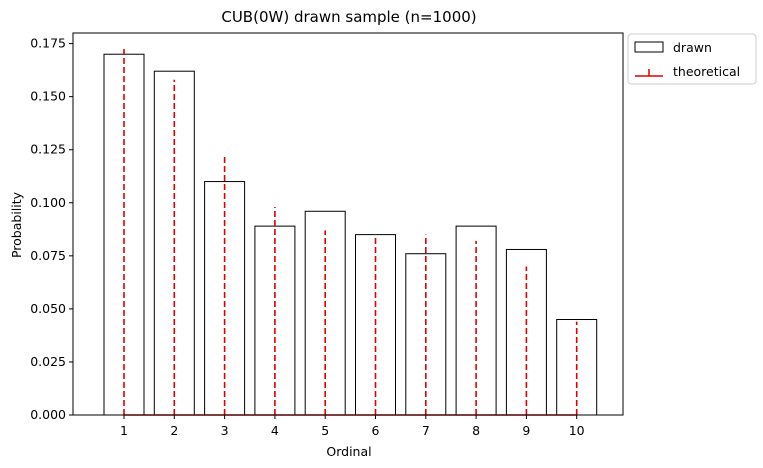  Describe the element at coordinates (48, 43) in the screenshot. I see `y-tick-label: 0.175` at that location.